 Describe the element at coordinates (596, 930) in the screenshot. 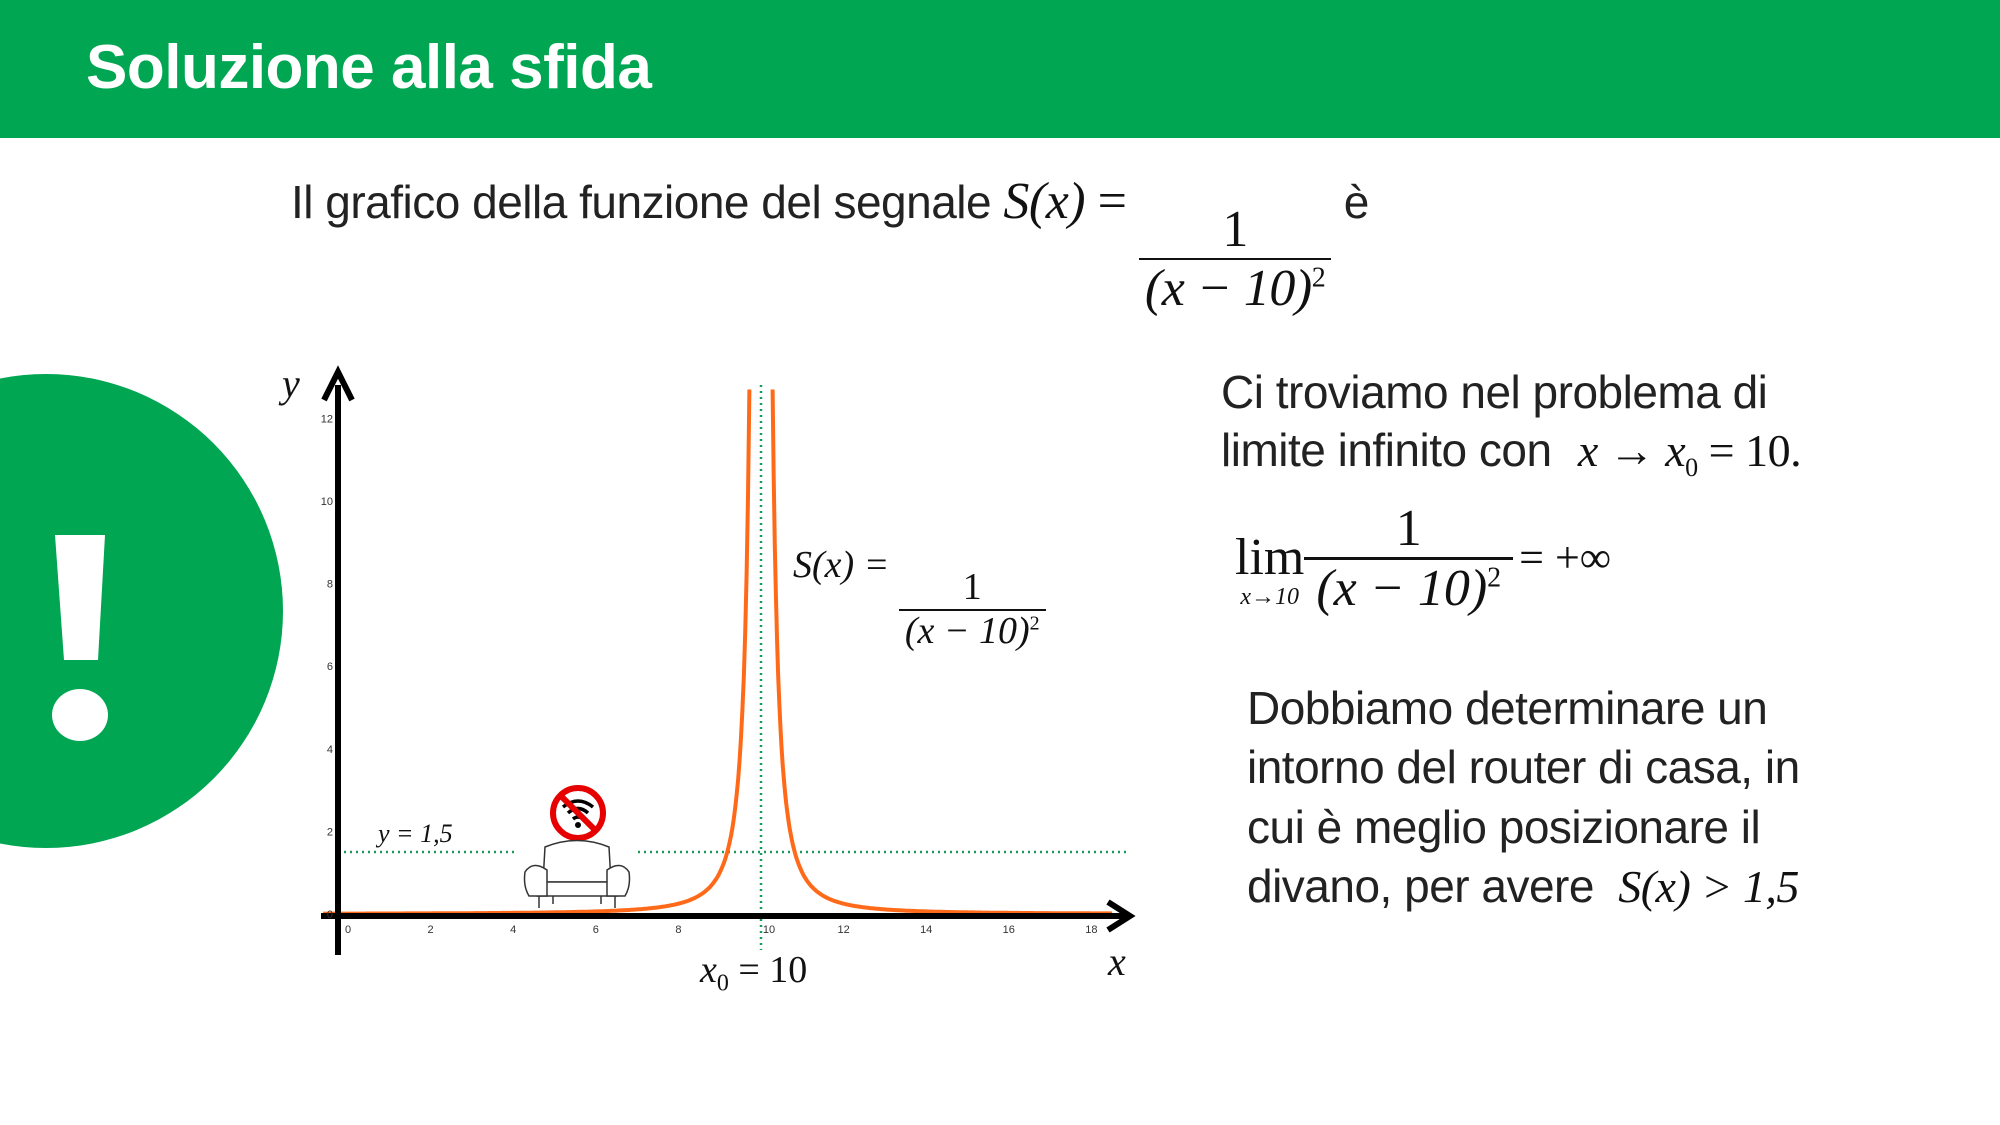

I see `x-tick-label: 6` at that location.